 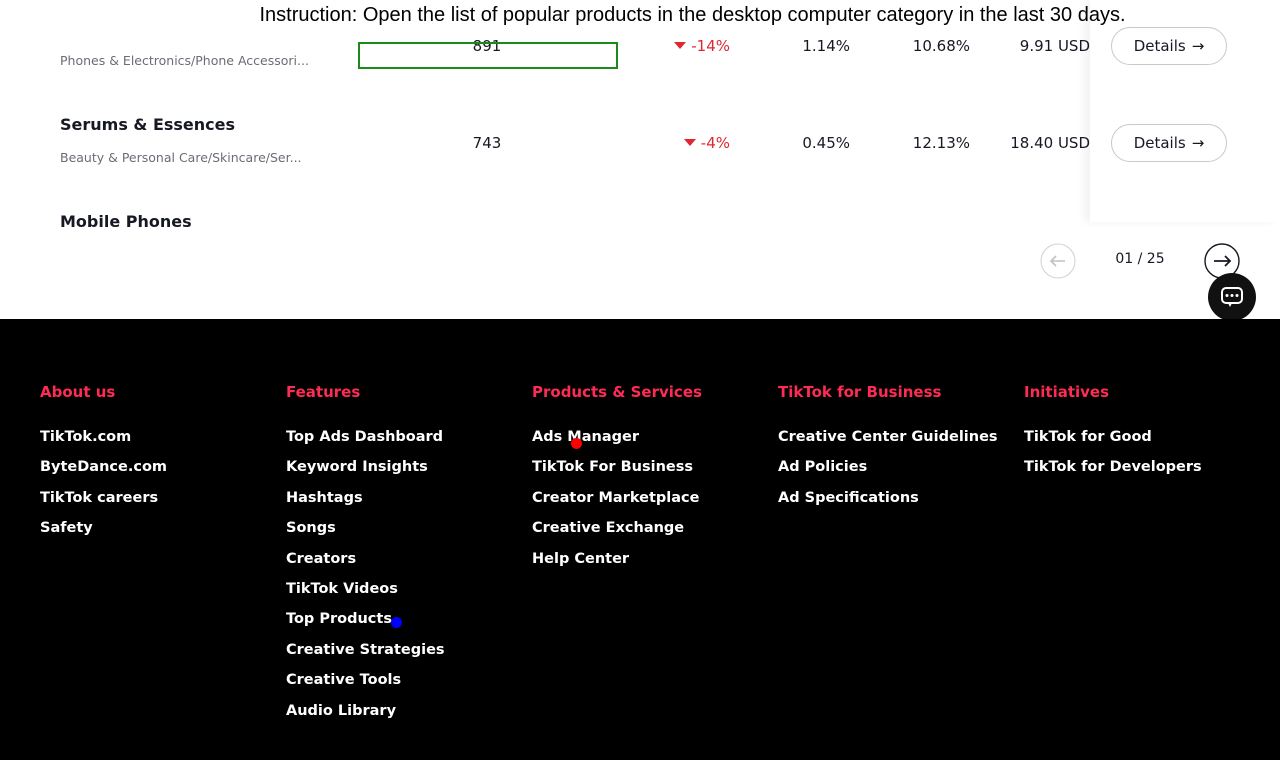 What do you see at coordinates (617, 392) in the screenshot?
I see `footer-heading: Products & Services` at bounding box center [617, 392].